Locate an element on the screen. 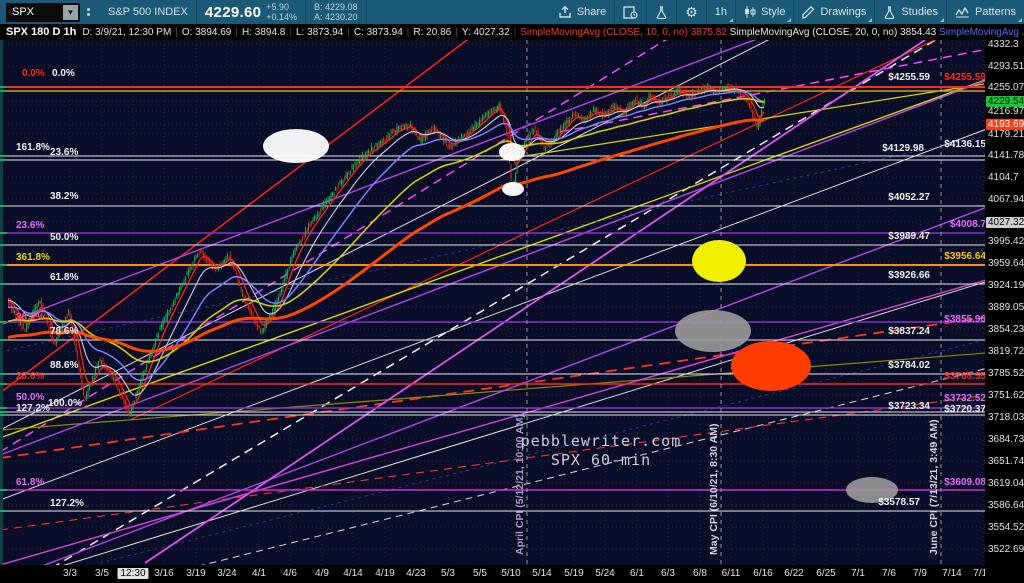 This screenshot has height=583, width=1024. fib-level-label: 161.8% is located at coordinates (33, 147).